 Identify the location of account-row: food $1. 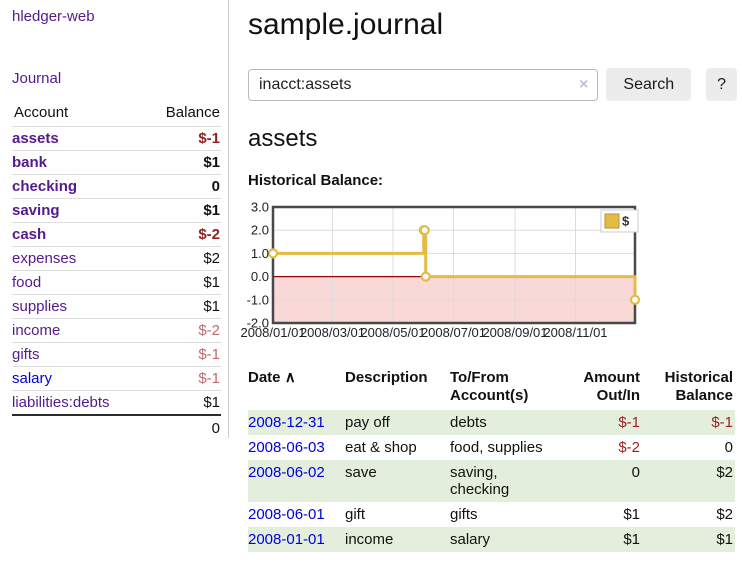
(116, 282).